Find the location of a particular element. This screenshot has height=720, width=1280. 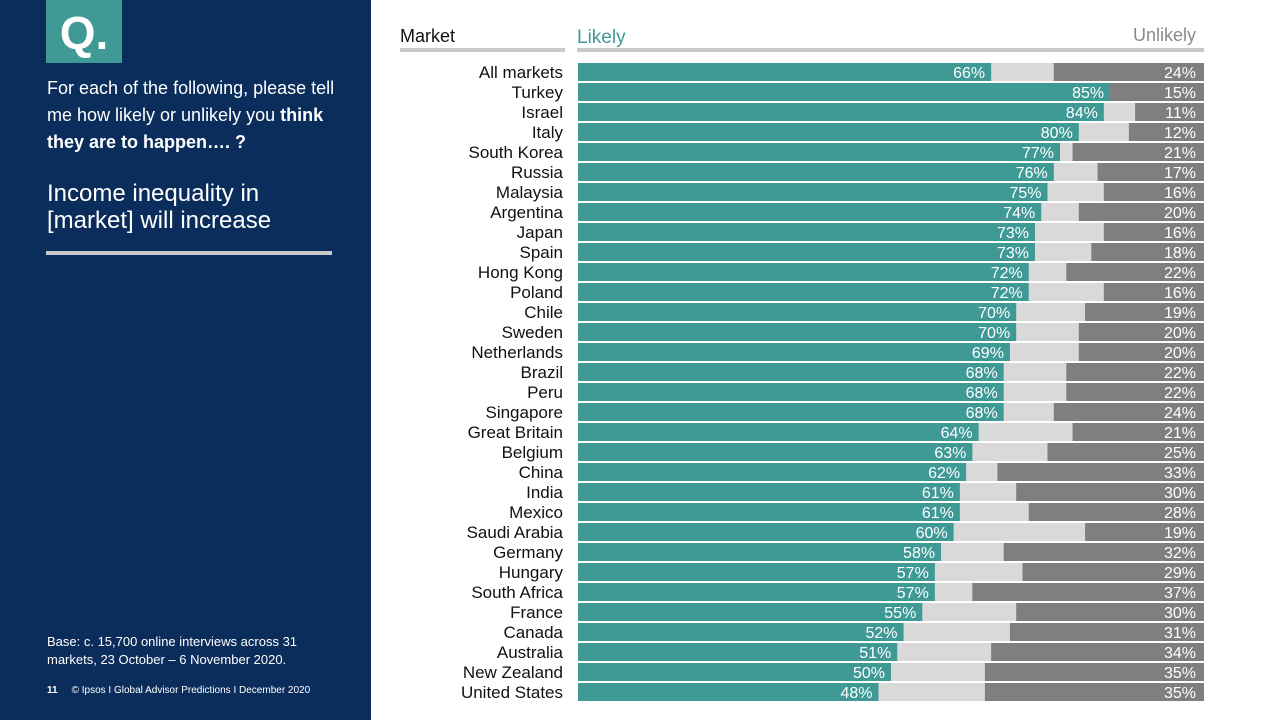

market-label: France is located at coordinates (536, 612).